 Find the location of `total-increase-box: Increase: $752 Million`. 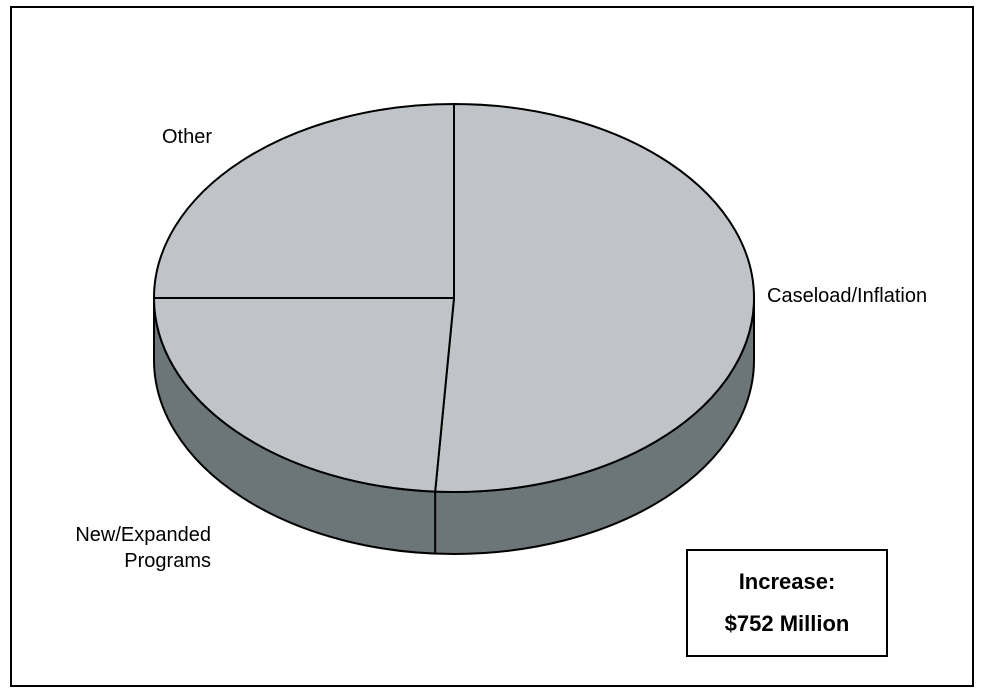

total-increase-box: Increase: $752 Million is located at coordinates (787, 603).